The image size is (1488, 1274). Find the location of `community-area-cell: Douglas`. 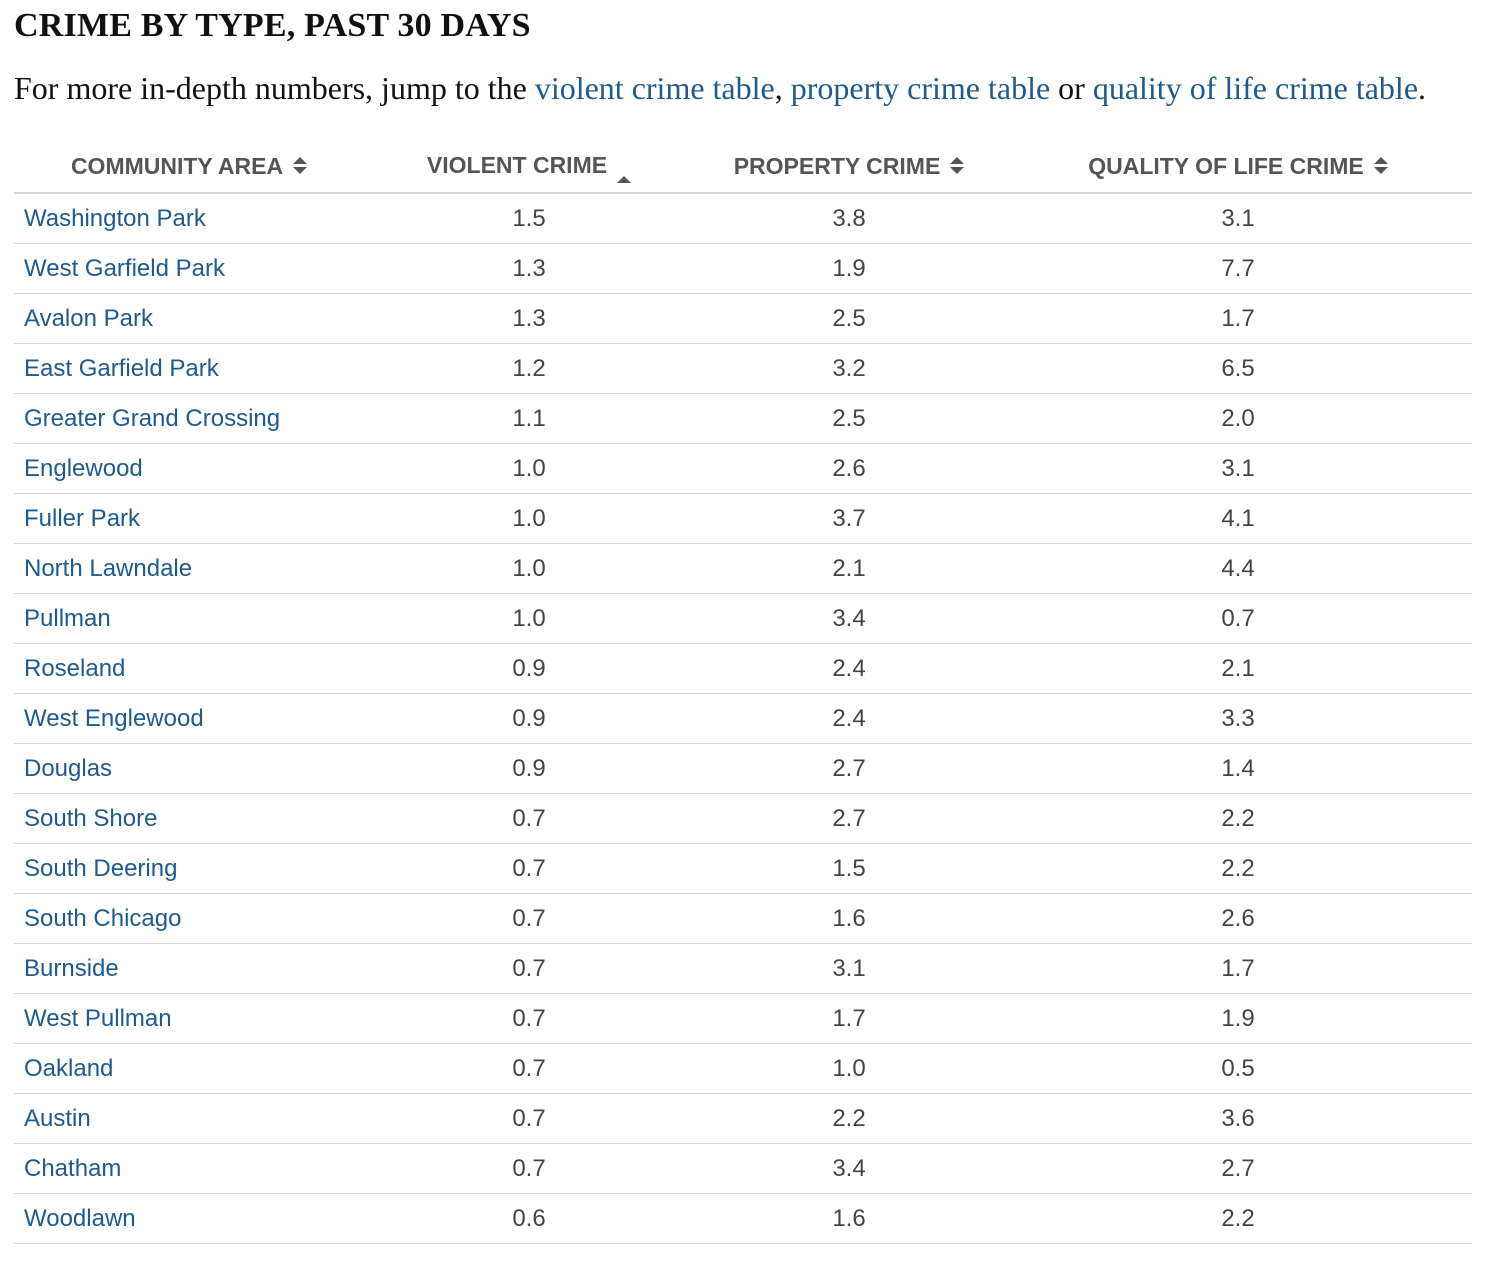

community-area-cell: Douglas is located at coordinates (189, 768).